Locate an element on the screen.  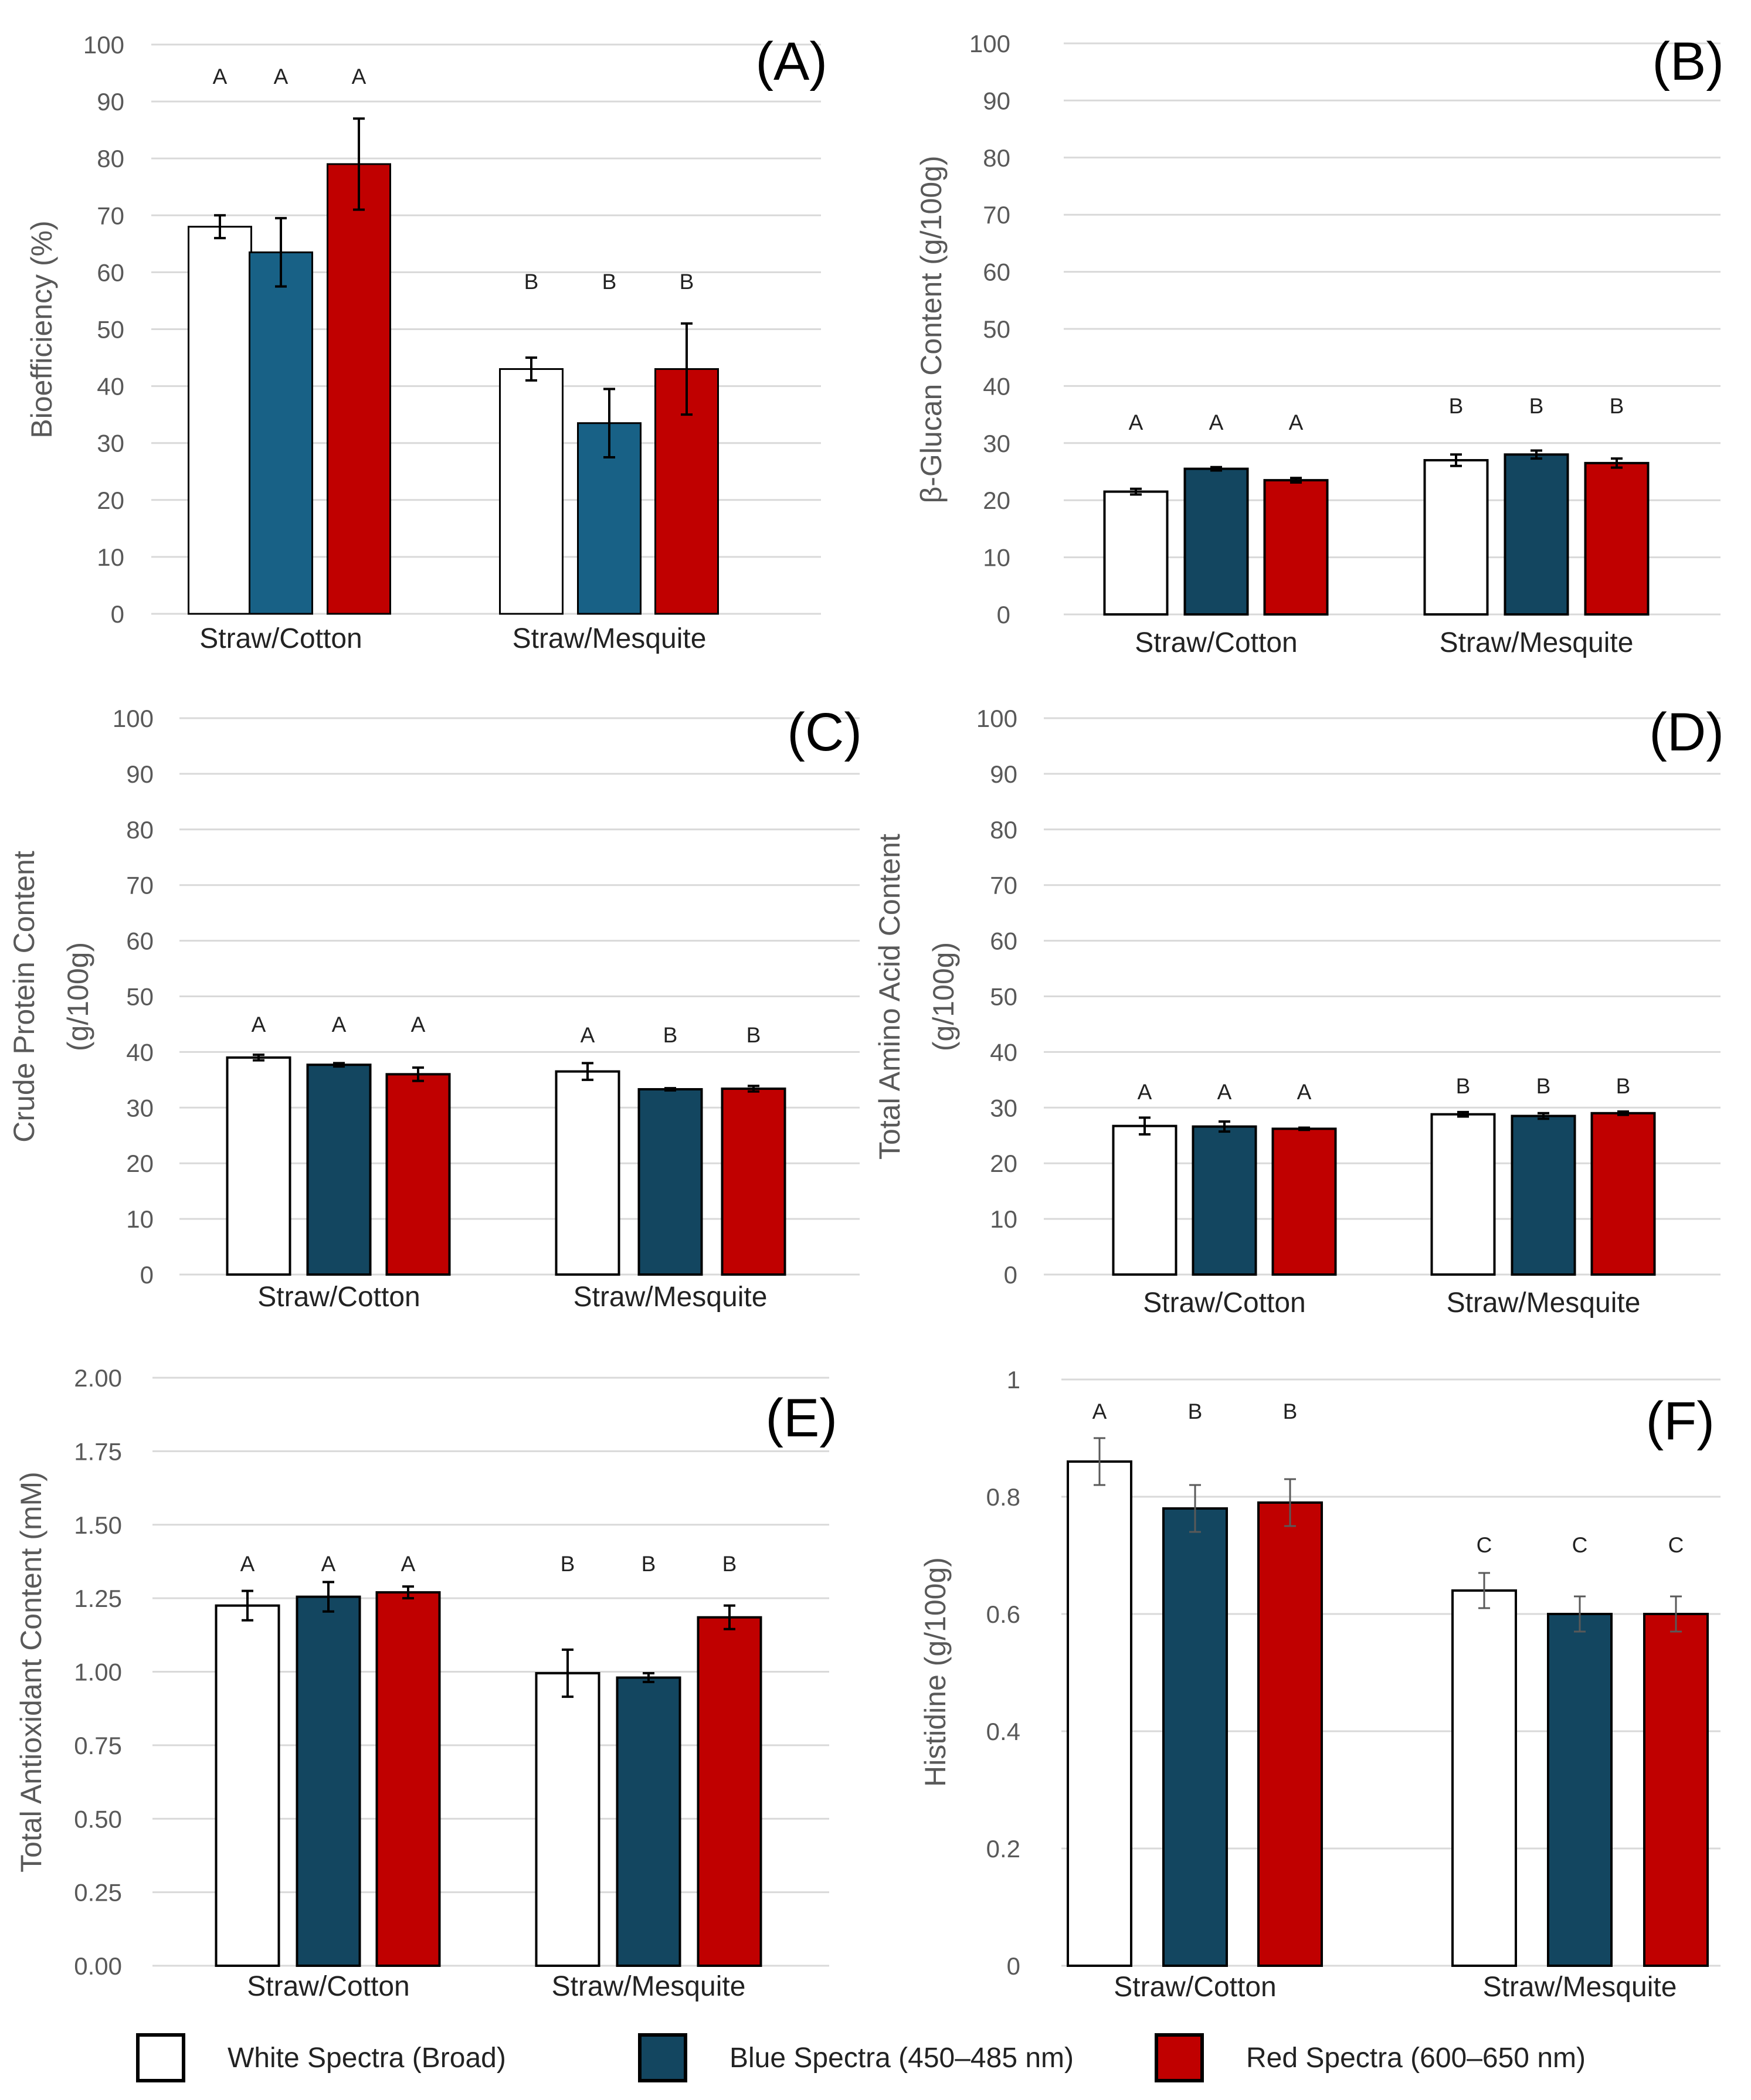
panel-c-y-tick-label: 40 is located at coordinates (140, 1052).